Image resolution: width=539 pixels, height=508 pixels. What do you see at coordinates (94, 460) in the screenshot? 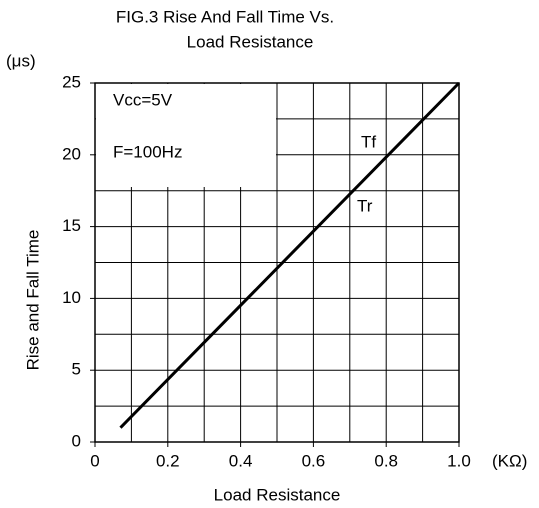
I see `x-tick-label: 0` at bounding box center [94, 460].